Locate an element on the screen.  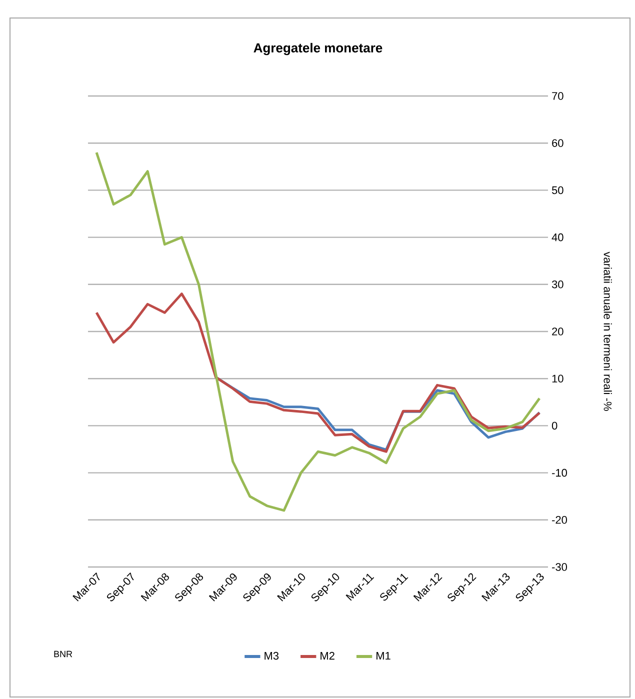
y-tick-label: 40 is located at coordinates (558, 237).